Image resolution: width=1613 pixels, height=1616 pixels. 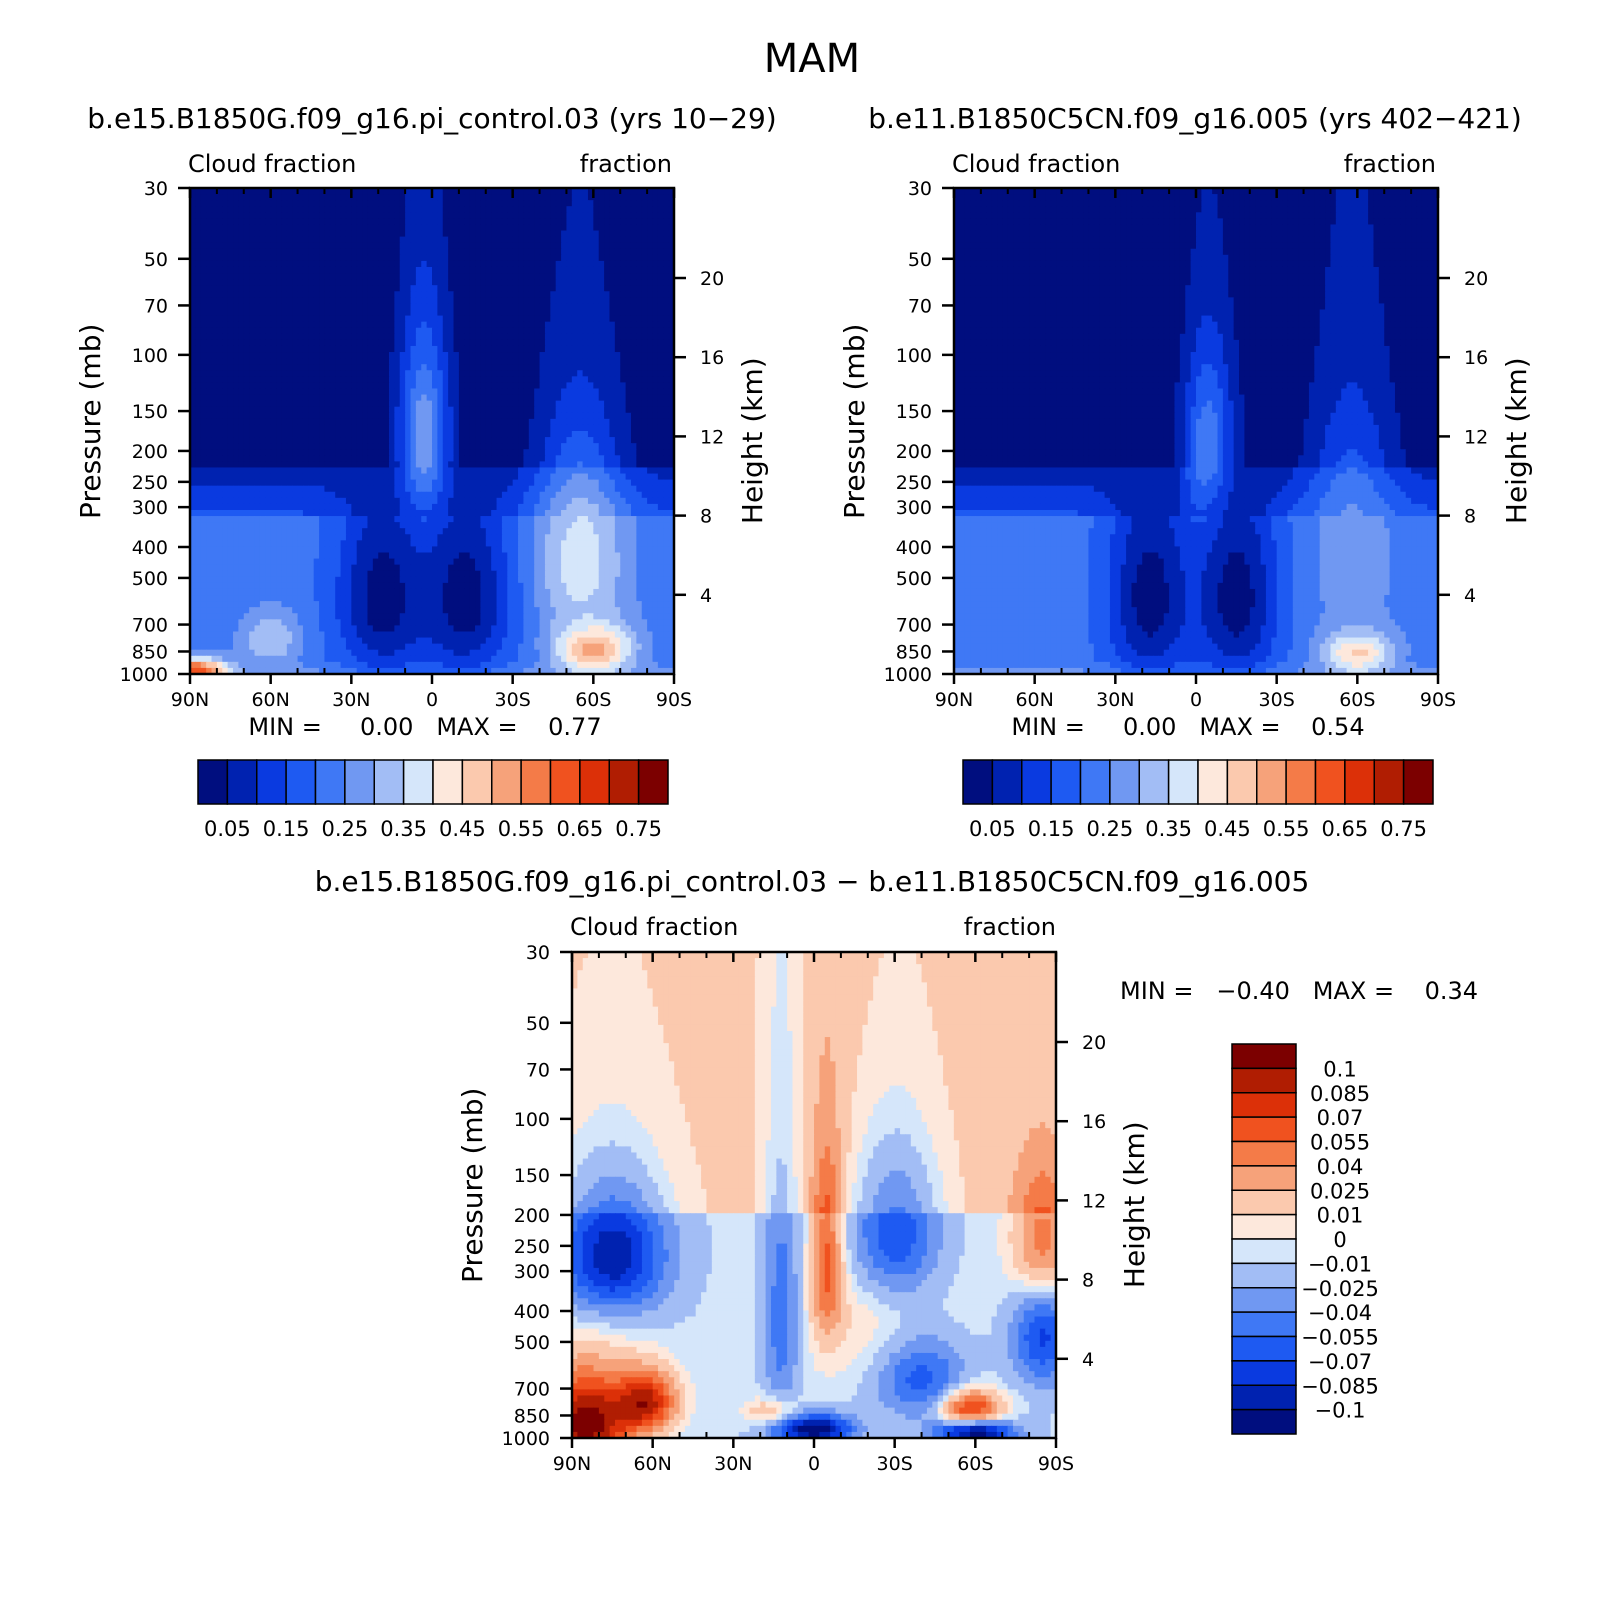 What do you see at coordinates (150, 483) in the screenshot?
I see `pressure-tick-label: 250` at bounding box center [150, 483].